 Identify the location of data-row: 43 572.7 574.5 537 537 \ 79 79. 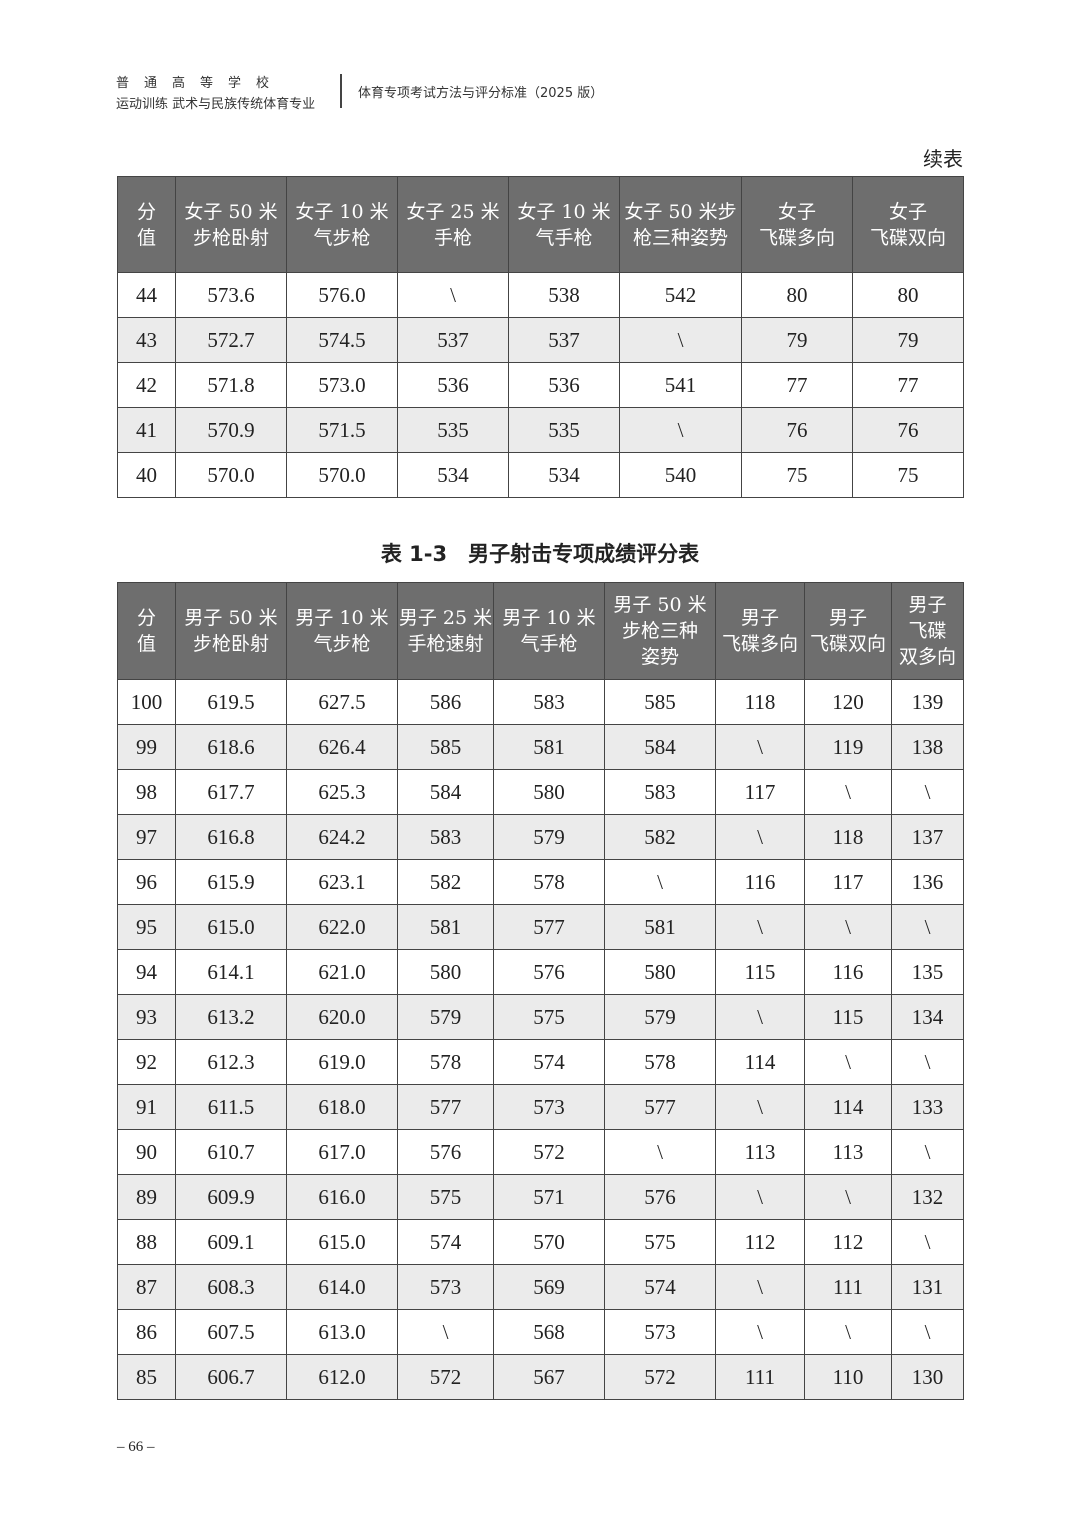
(540, 340).